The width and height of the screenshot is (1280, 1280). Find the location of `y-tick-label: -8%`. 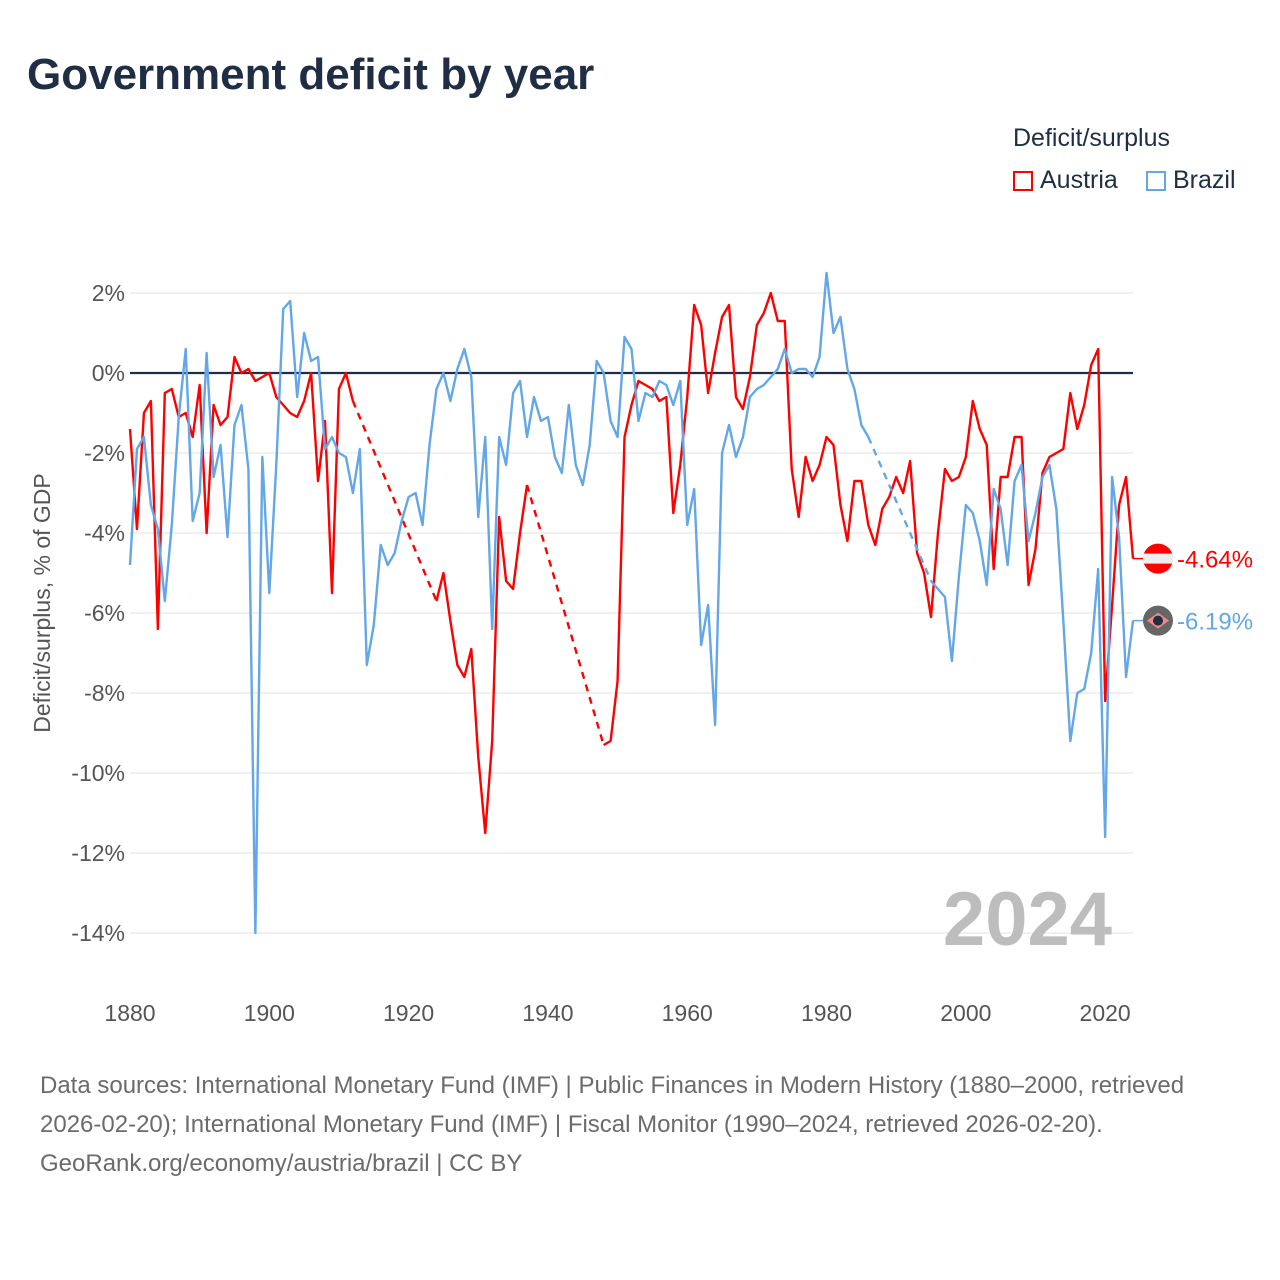

y-tick-label: -8% is located at coordinates (104, 693).